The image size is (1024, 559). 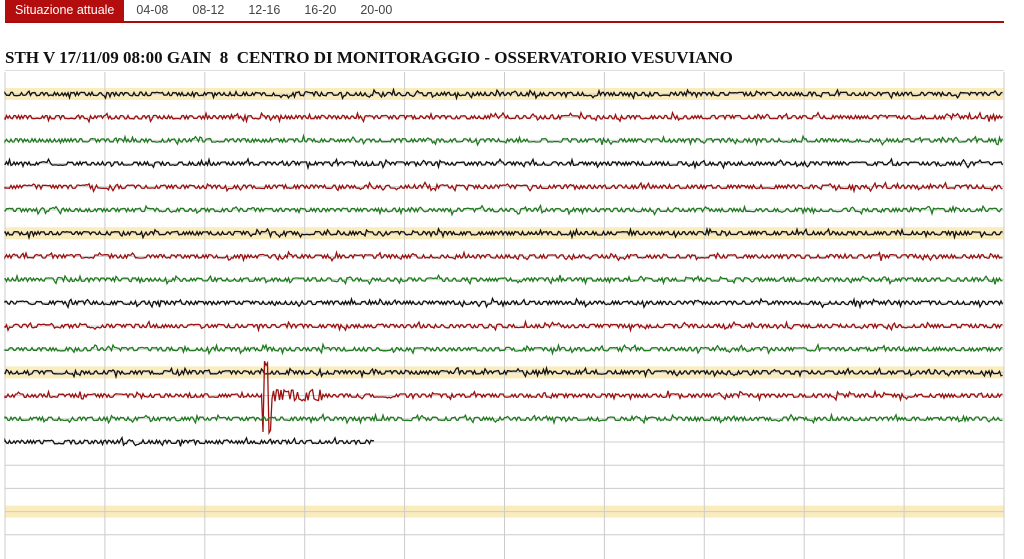 I want to click on title-divider, so click(x=504, y=70).